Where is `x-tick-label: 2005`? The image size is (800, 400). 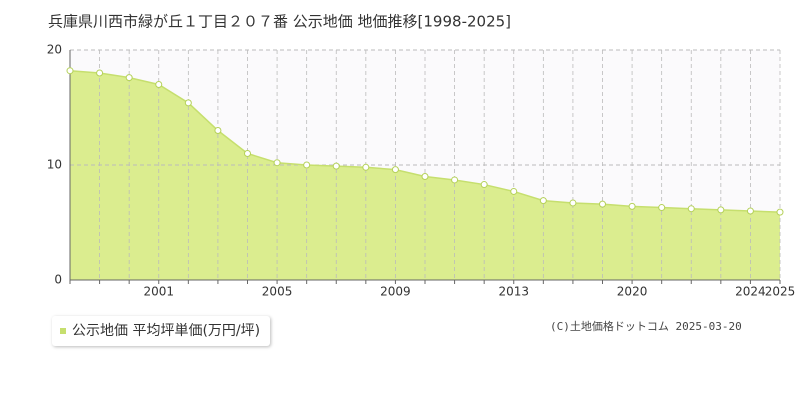
x-tick-label: 2005 is located at coordinates (277, 292).